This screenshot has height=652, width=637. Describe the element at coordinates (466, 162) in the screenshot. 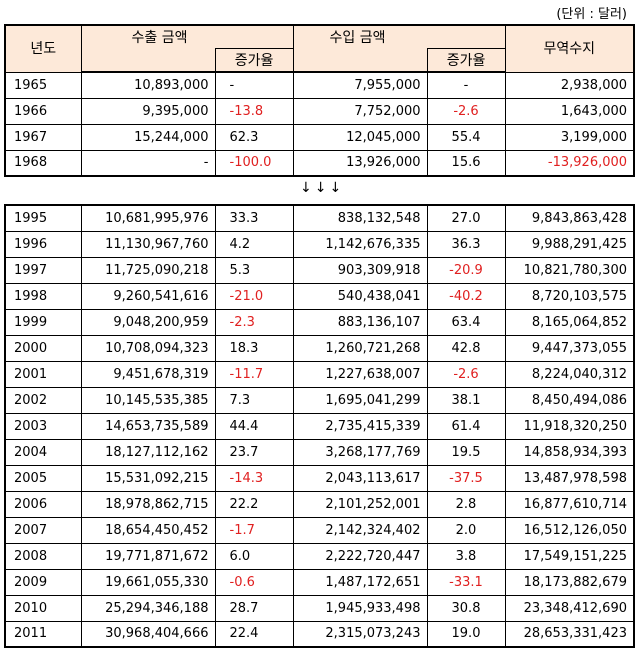

I see `cell-import-growth: 15.6` at that location.